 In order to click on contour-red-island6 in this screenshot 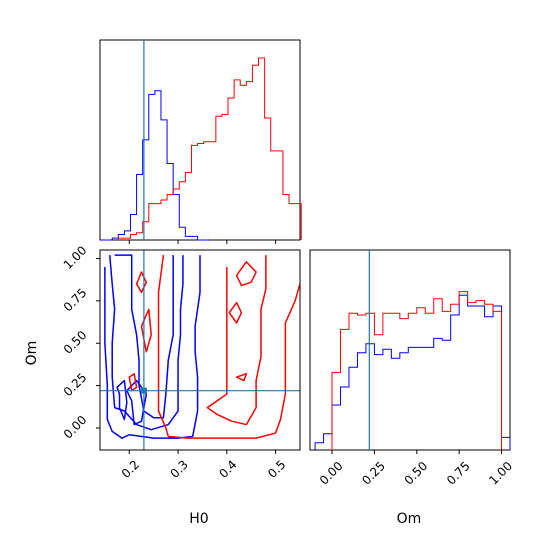, I will do `click(133, 382)`.